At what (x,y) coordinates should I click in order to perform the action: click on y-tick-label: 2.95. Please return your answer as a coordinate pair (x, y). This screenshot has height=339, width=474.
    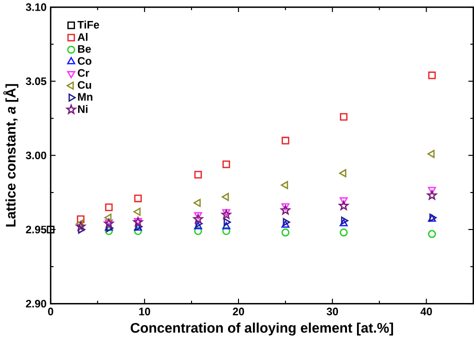
    Looking at the image, I should click on (36, 230).